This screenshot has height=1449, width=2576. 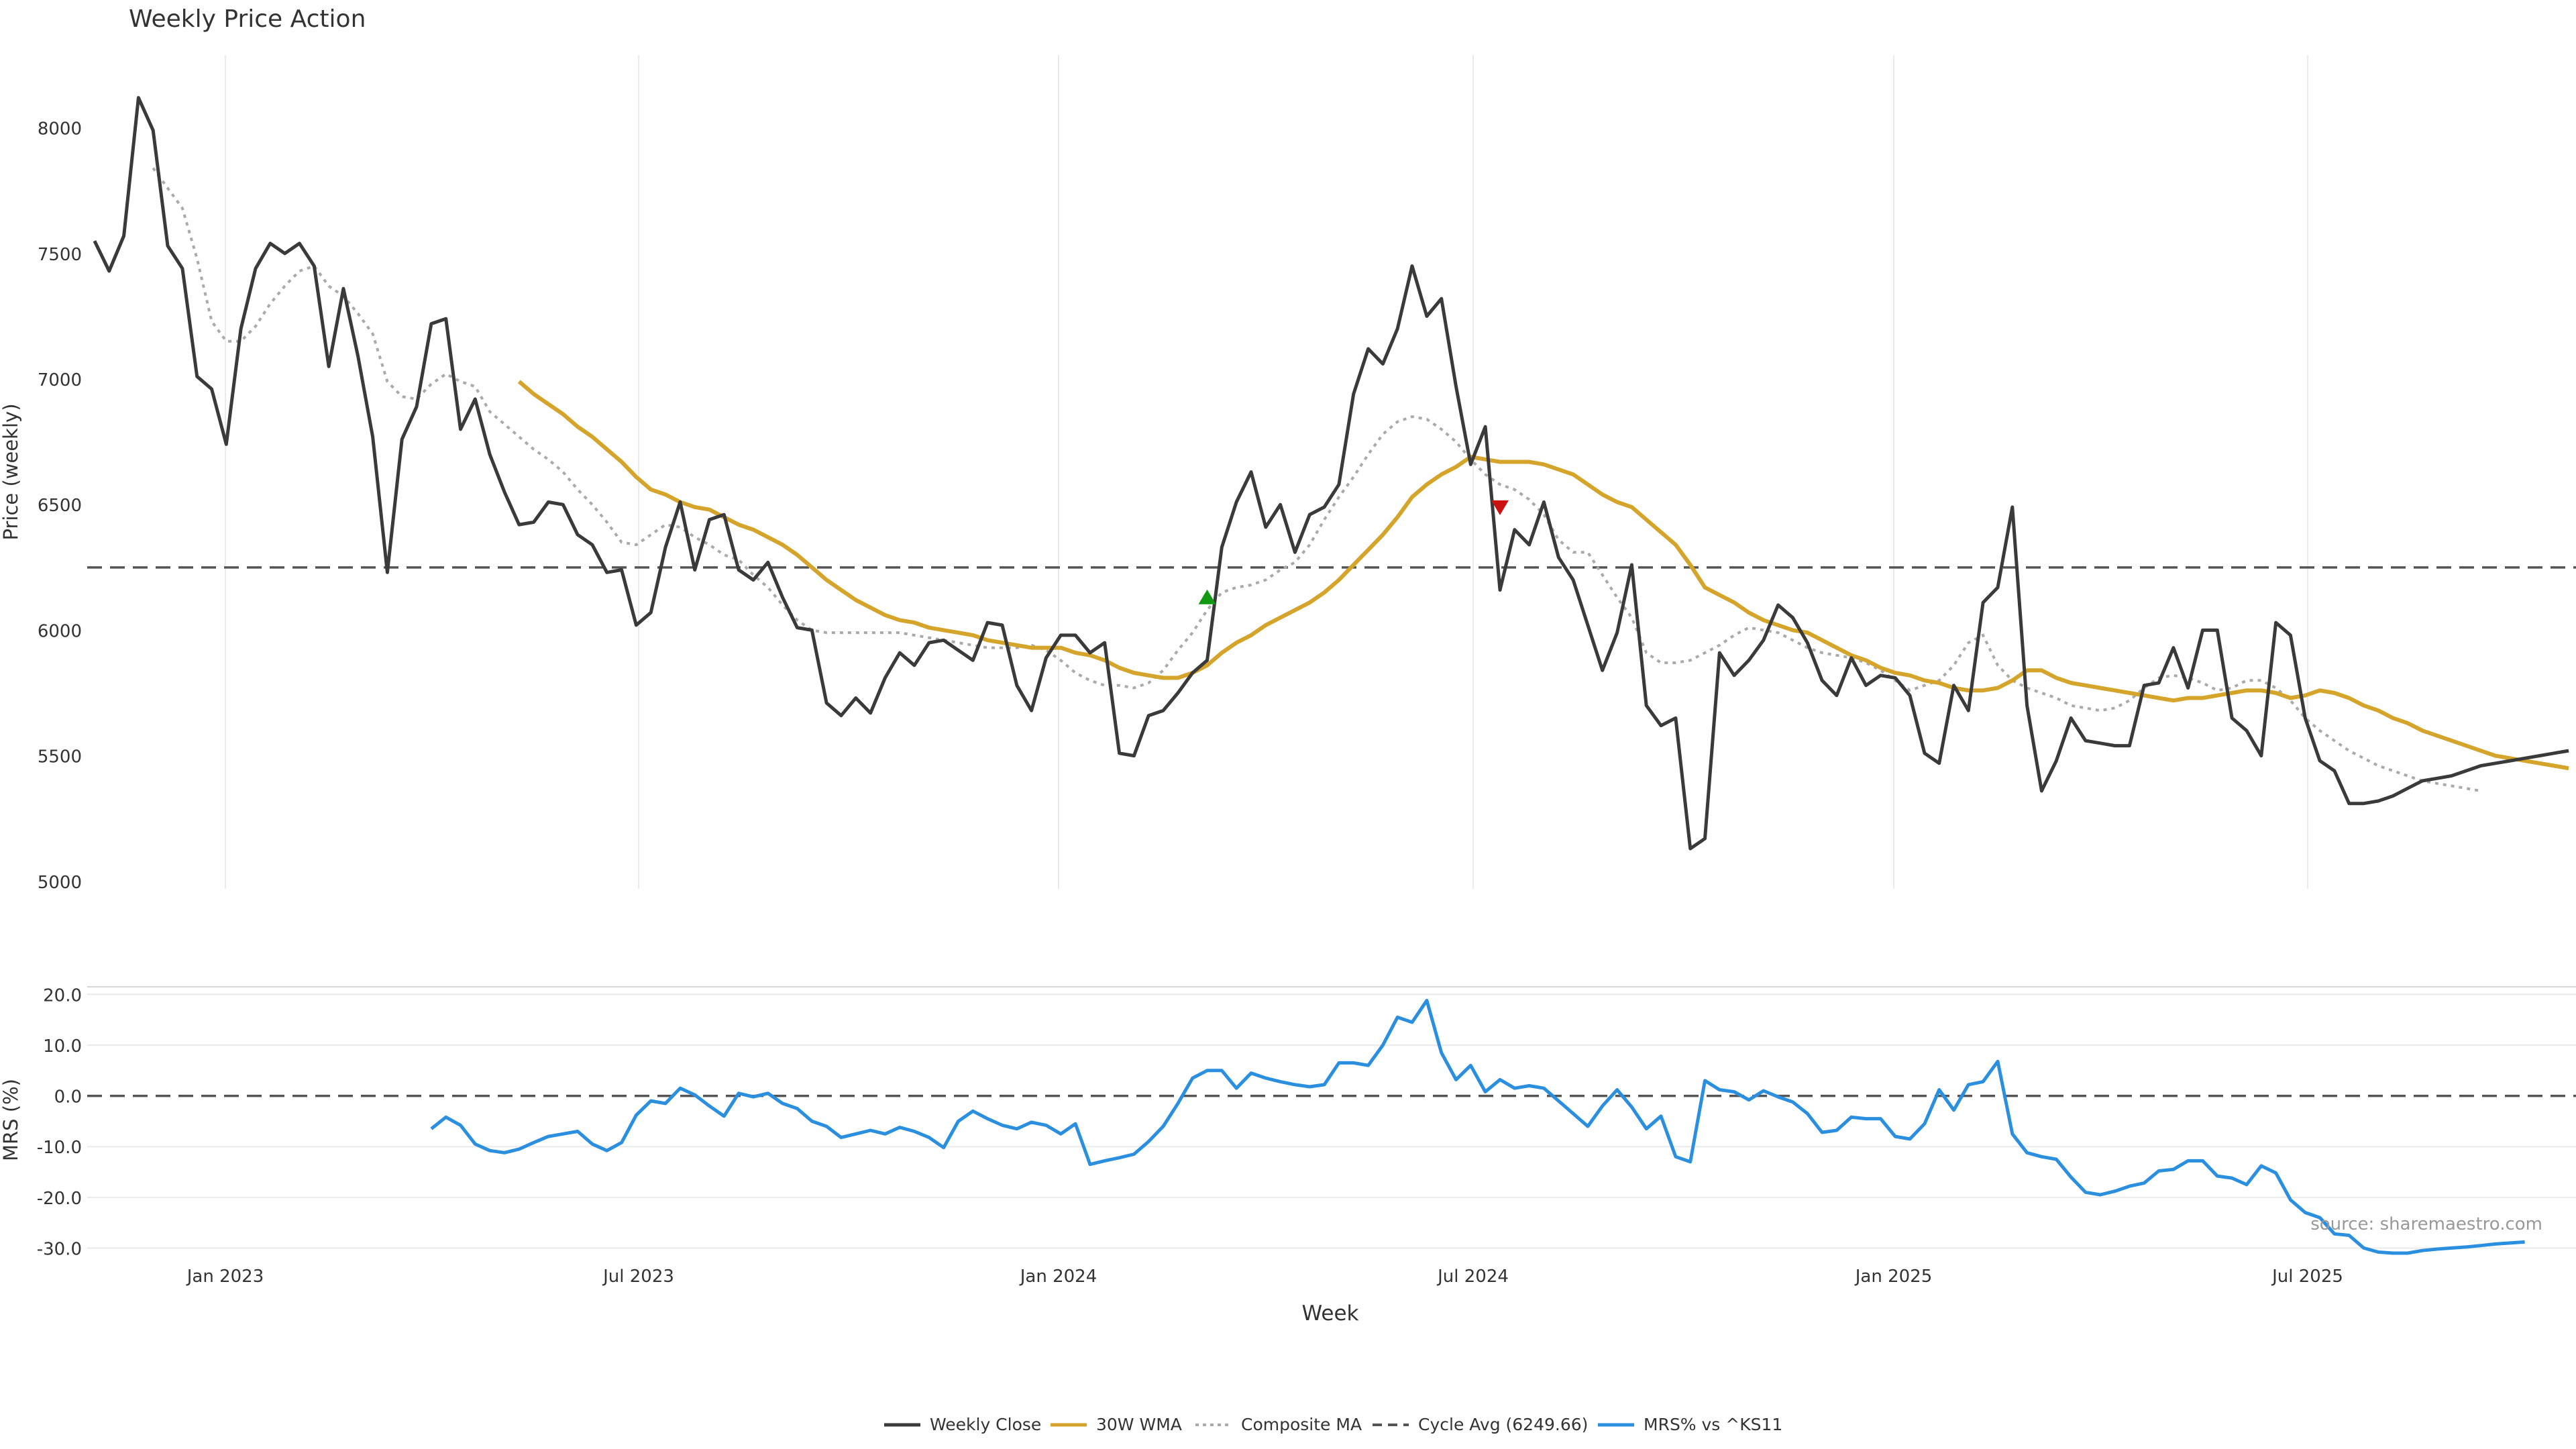 I want to click on mrs-y-tick: 20.0, so click(x=62, y=995).